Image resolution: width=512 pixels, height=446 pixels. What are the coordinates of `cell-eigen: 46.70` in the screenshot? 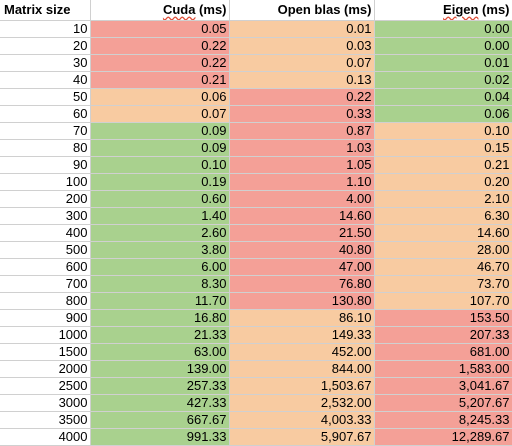 It's located at (443, 267).